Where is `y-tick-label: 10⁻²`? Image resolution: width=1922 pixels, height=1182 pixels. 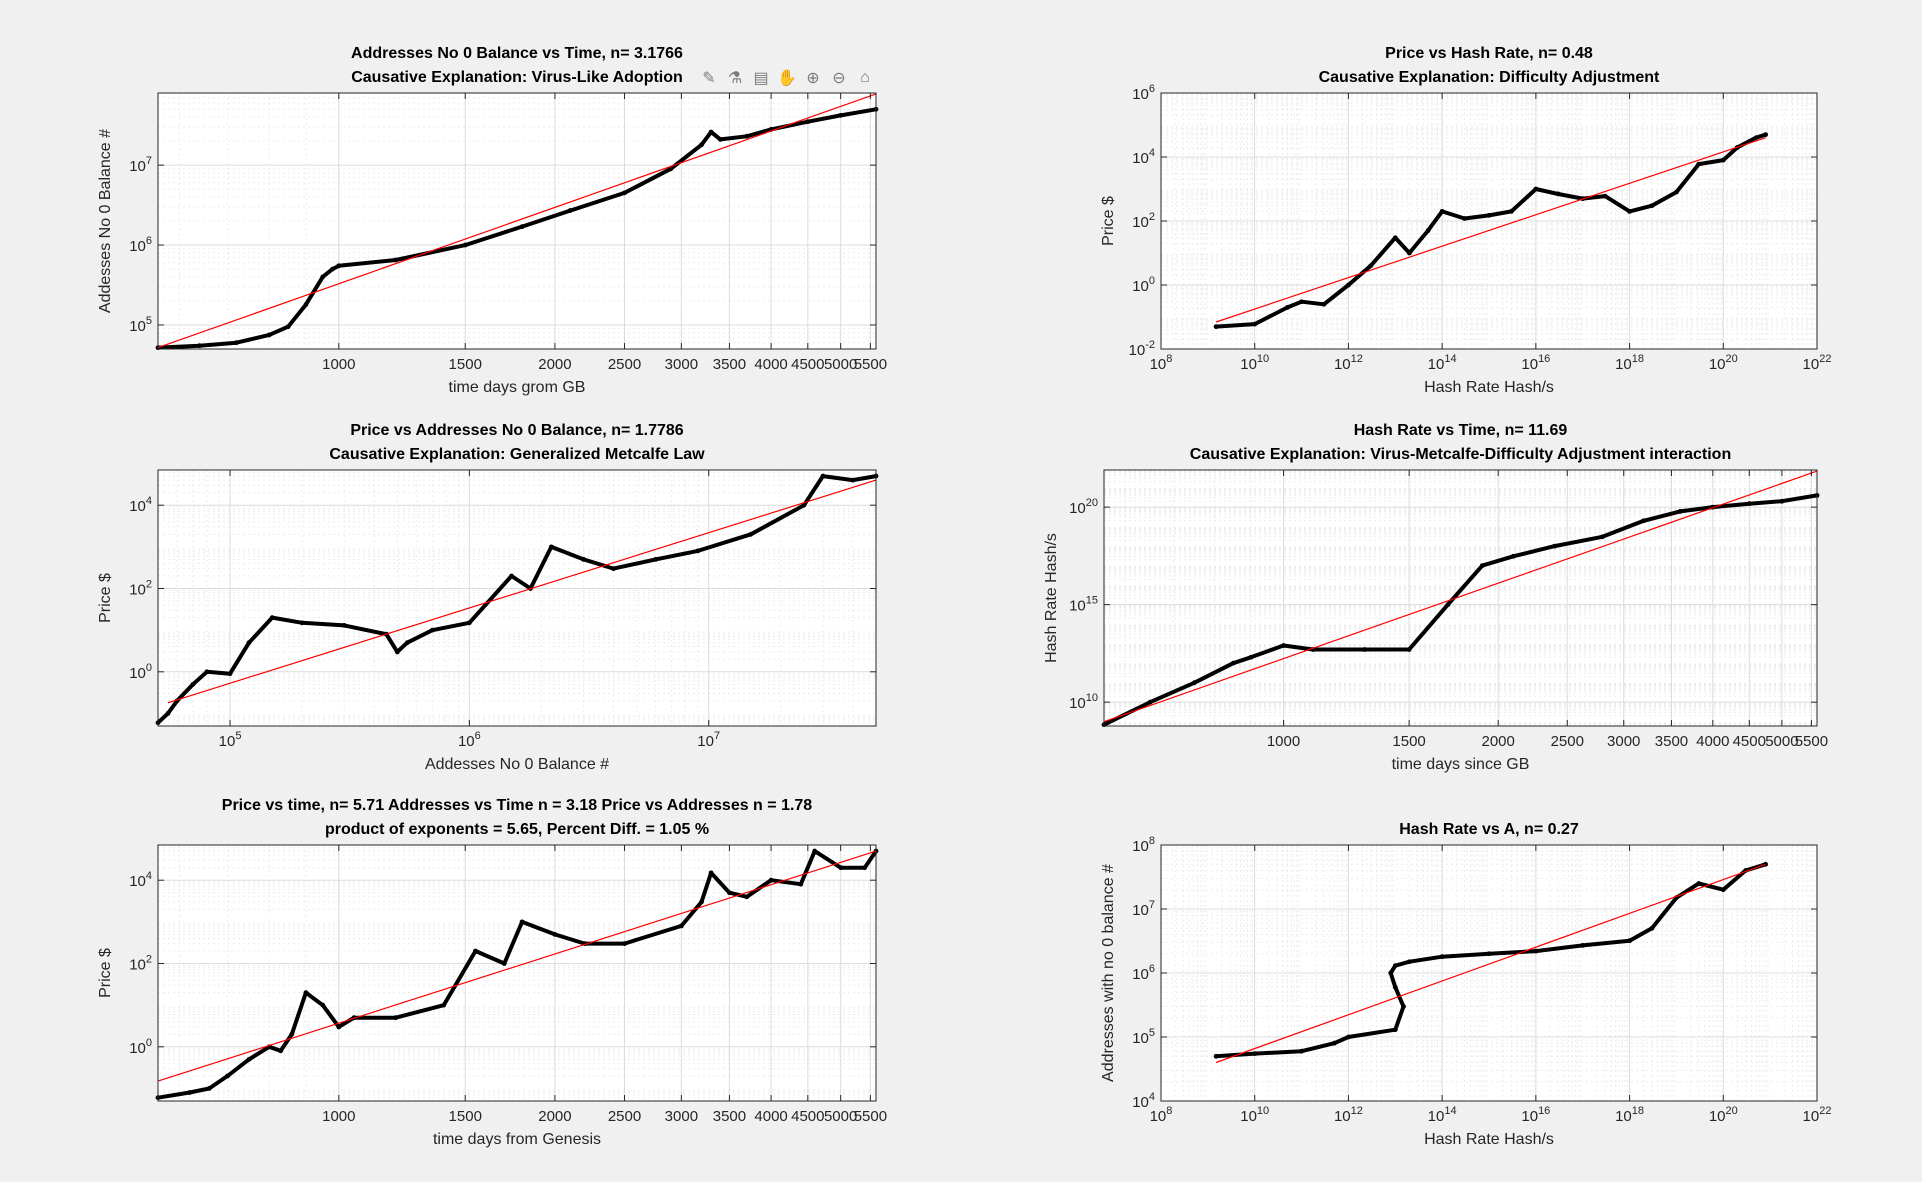
y-tick-label: 10⁻² is located at coordinates (1142, 349).